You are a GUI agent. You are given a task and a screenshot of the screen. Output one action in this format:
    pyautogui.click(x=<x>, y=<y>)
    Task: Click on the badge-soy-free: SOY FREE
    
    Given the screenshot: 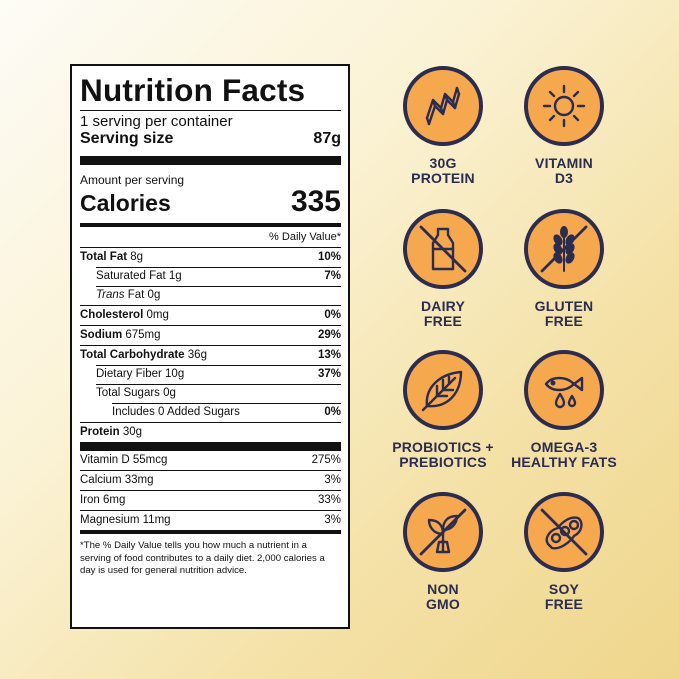 What is the action you would take?
    pyautogui.click(x=564, y=552)
    